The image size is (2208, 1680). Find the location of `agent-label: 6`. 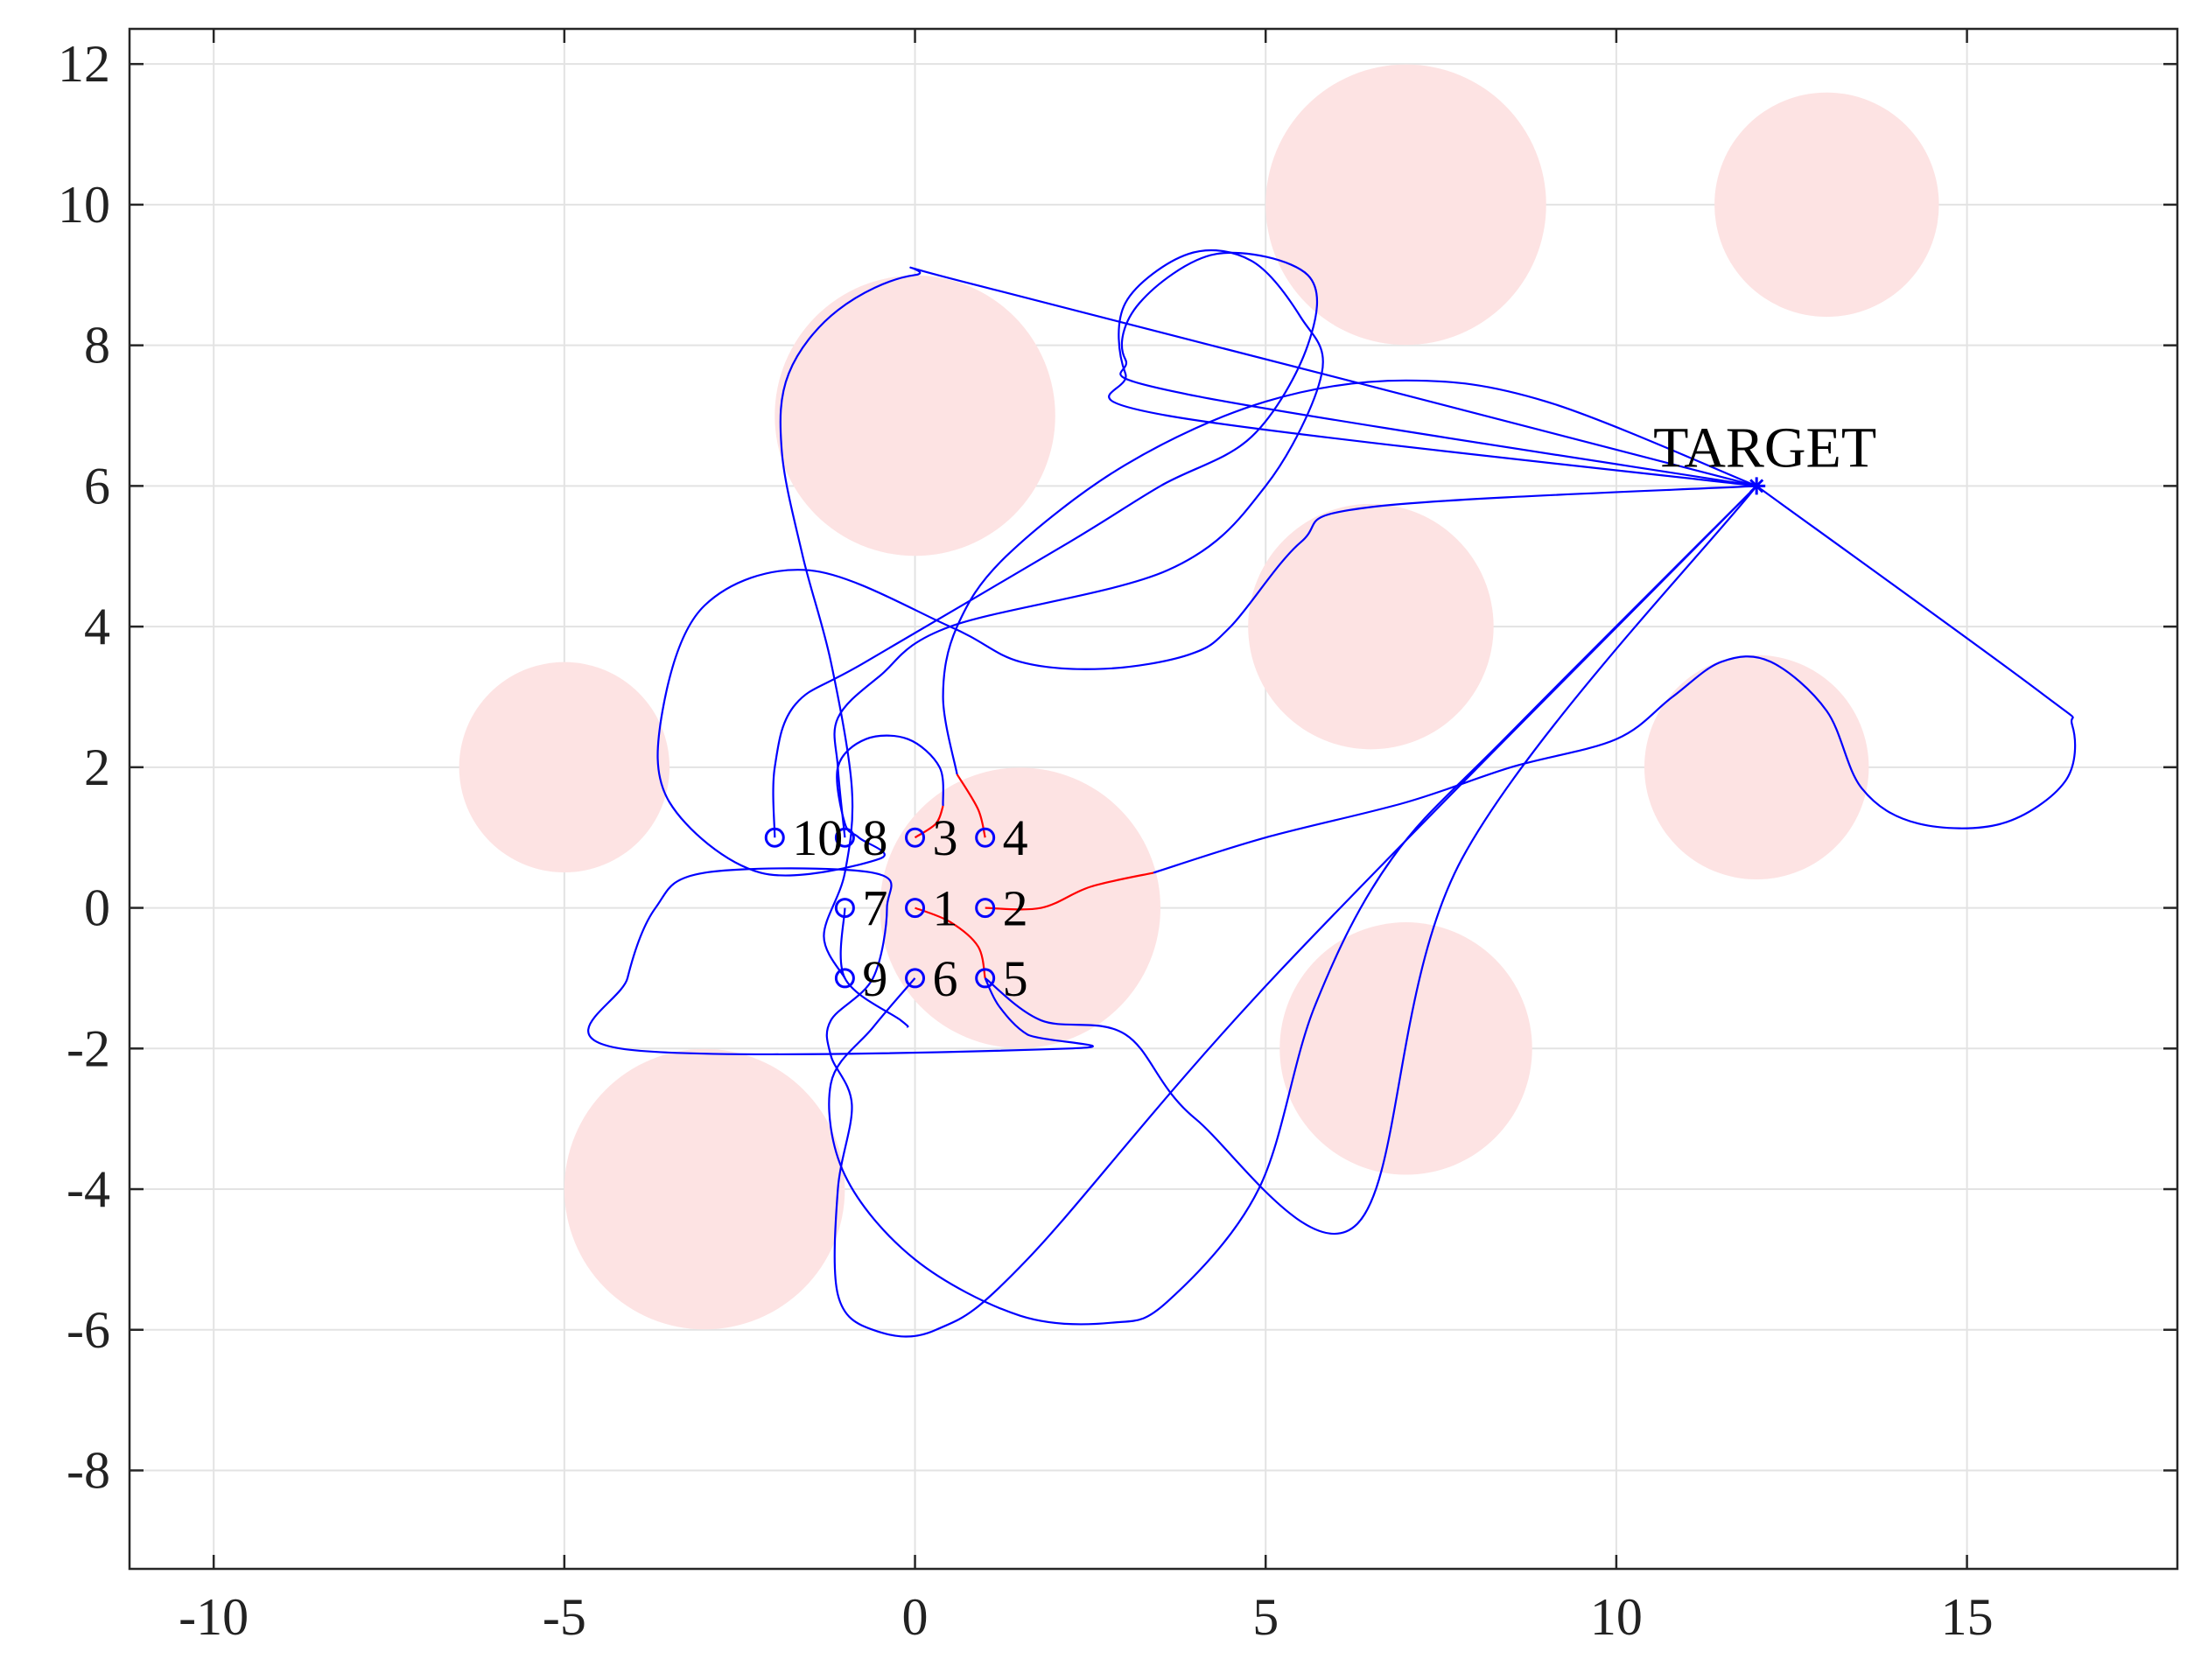

agent-label: 6 is located at coordinates (945, 978).